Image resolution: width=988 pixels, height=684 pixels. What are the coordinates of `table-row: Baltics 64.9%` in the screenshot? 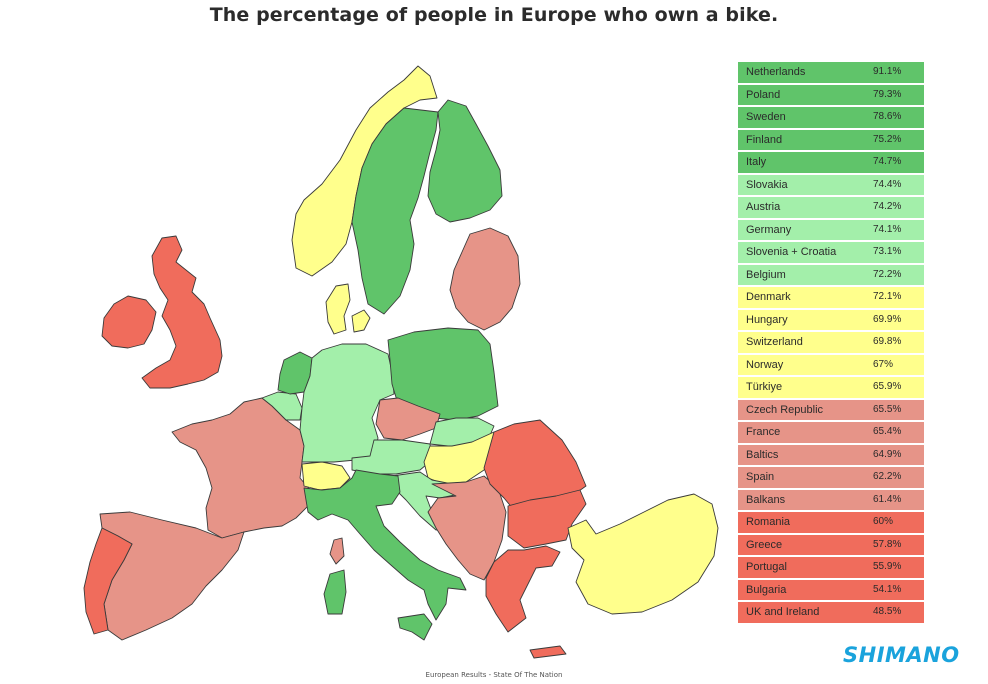 It's located at (831, 454).